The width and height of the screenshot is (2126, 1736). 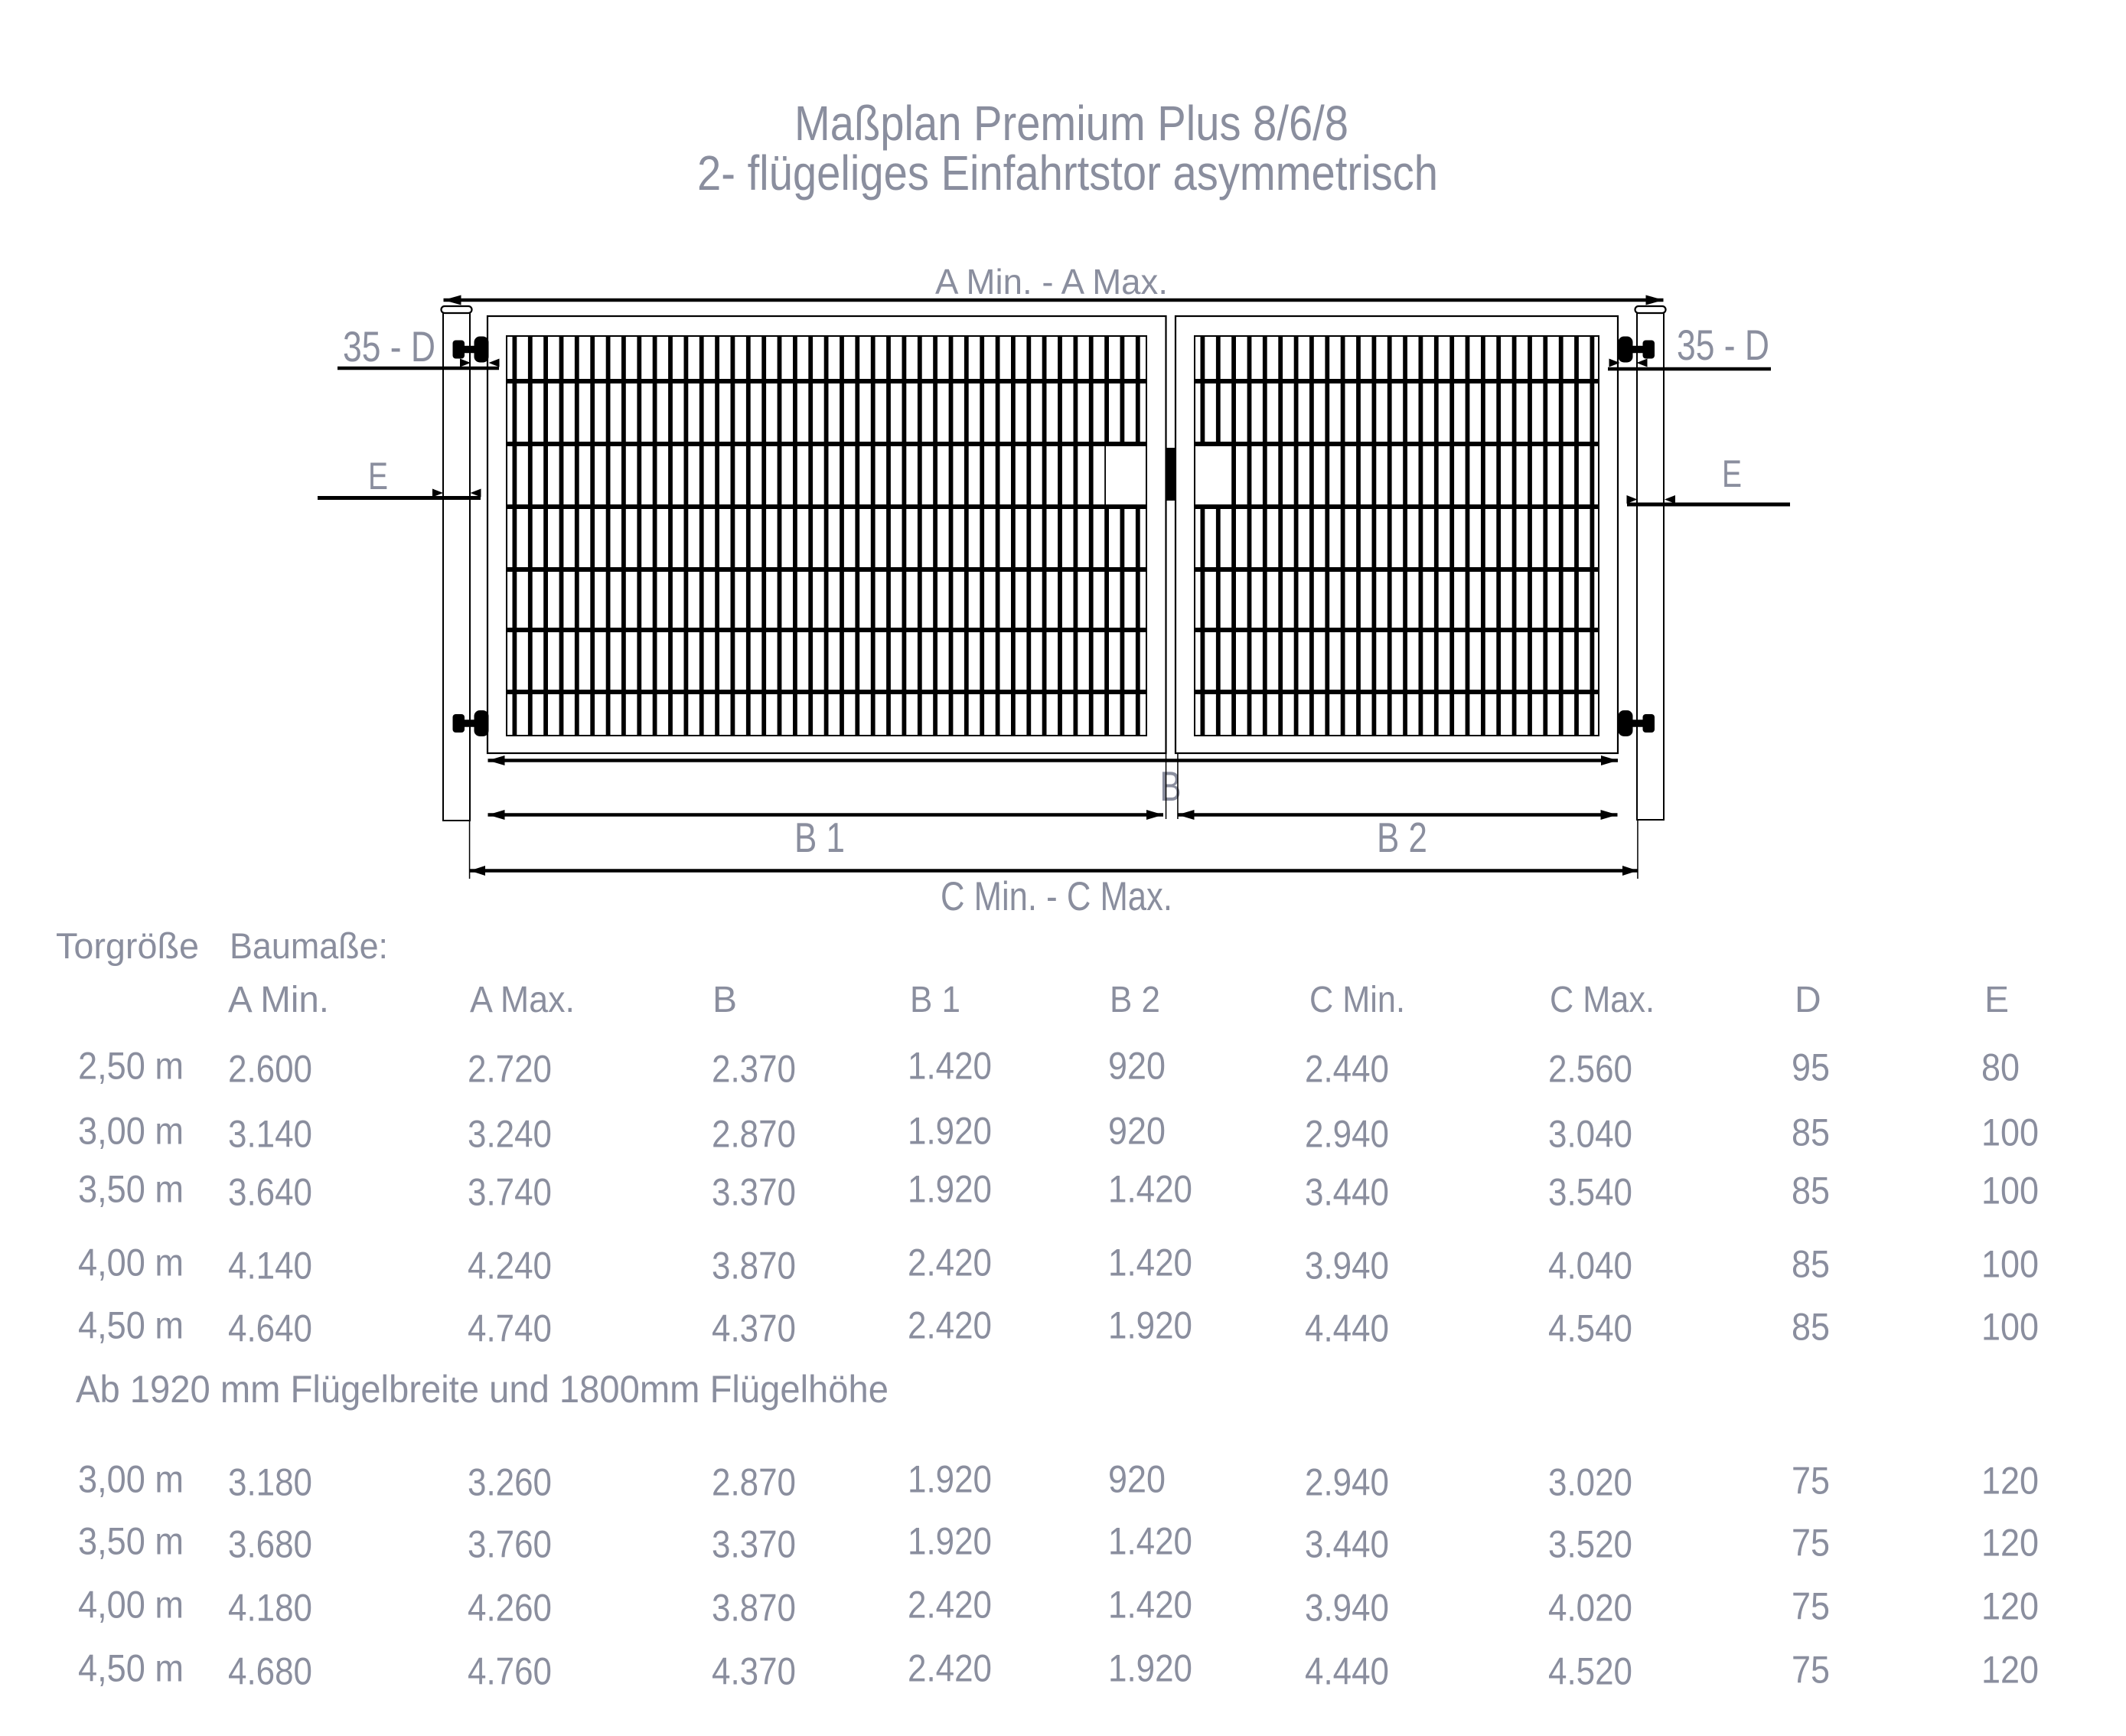 I want to click on svg-text: 4.520, so click(x=1590, y=1671).